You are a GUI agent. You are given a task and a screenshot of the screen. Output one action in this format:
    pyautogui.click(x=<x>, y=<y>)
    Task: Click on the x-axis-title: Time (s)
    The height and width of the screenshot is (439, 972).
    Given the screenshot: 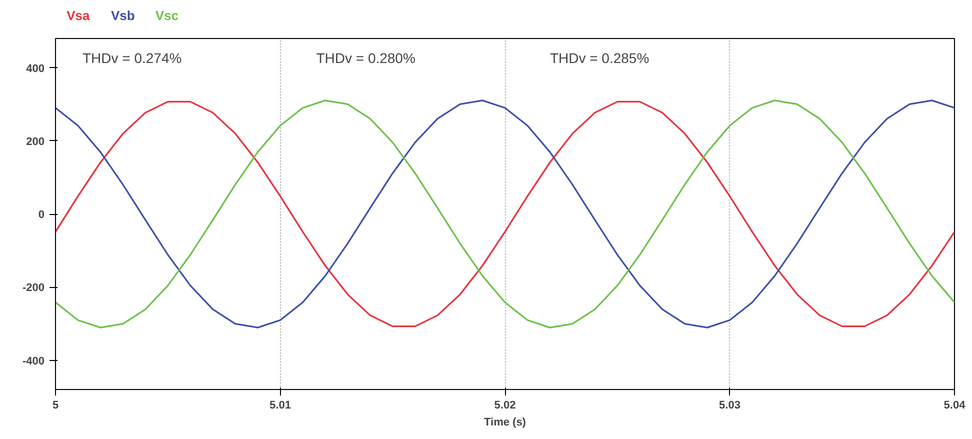 What is the action you would take?
    pyautogui.click(x=505, y=422)
    